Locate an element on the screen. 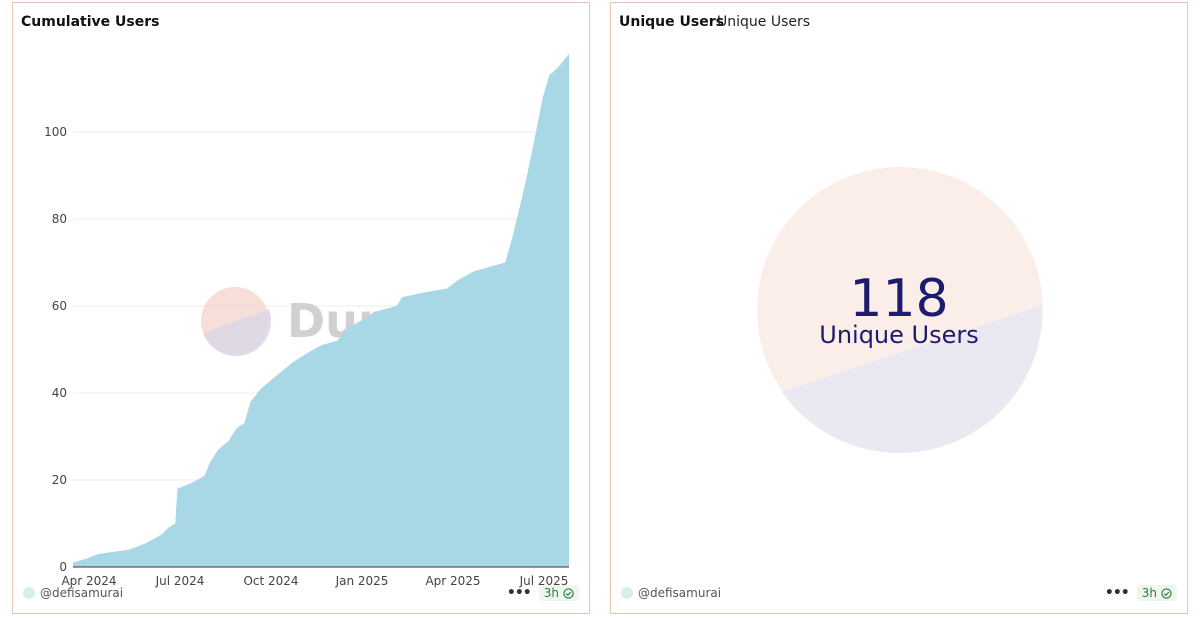  y-tick-label: 20 is located at coordinates (59, 480).